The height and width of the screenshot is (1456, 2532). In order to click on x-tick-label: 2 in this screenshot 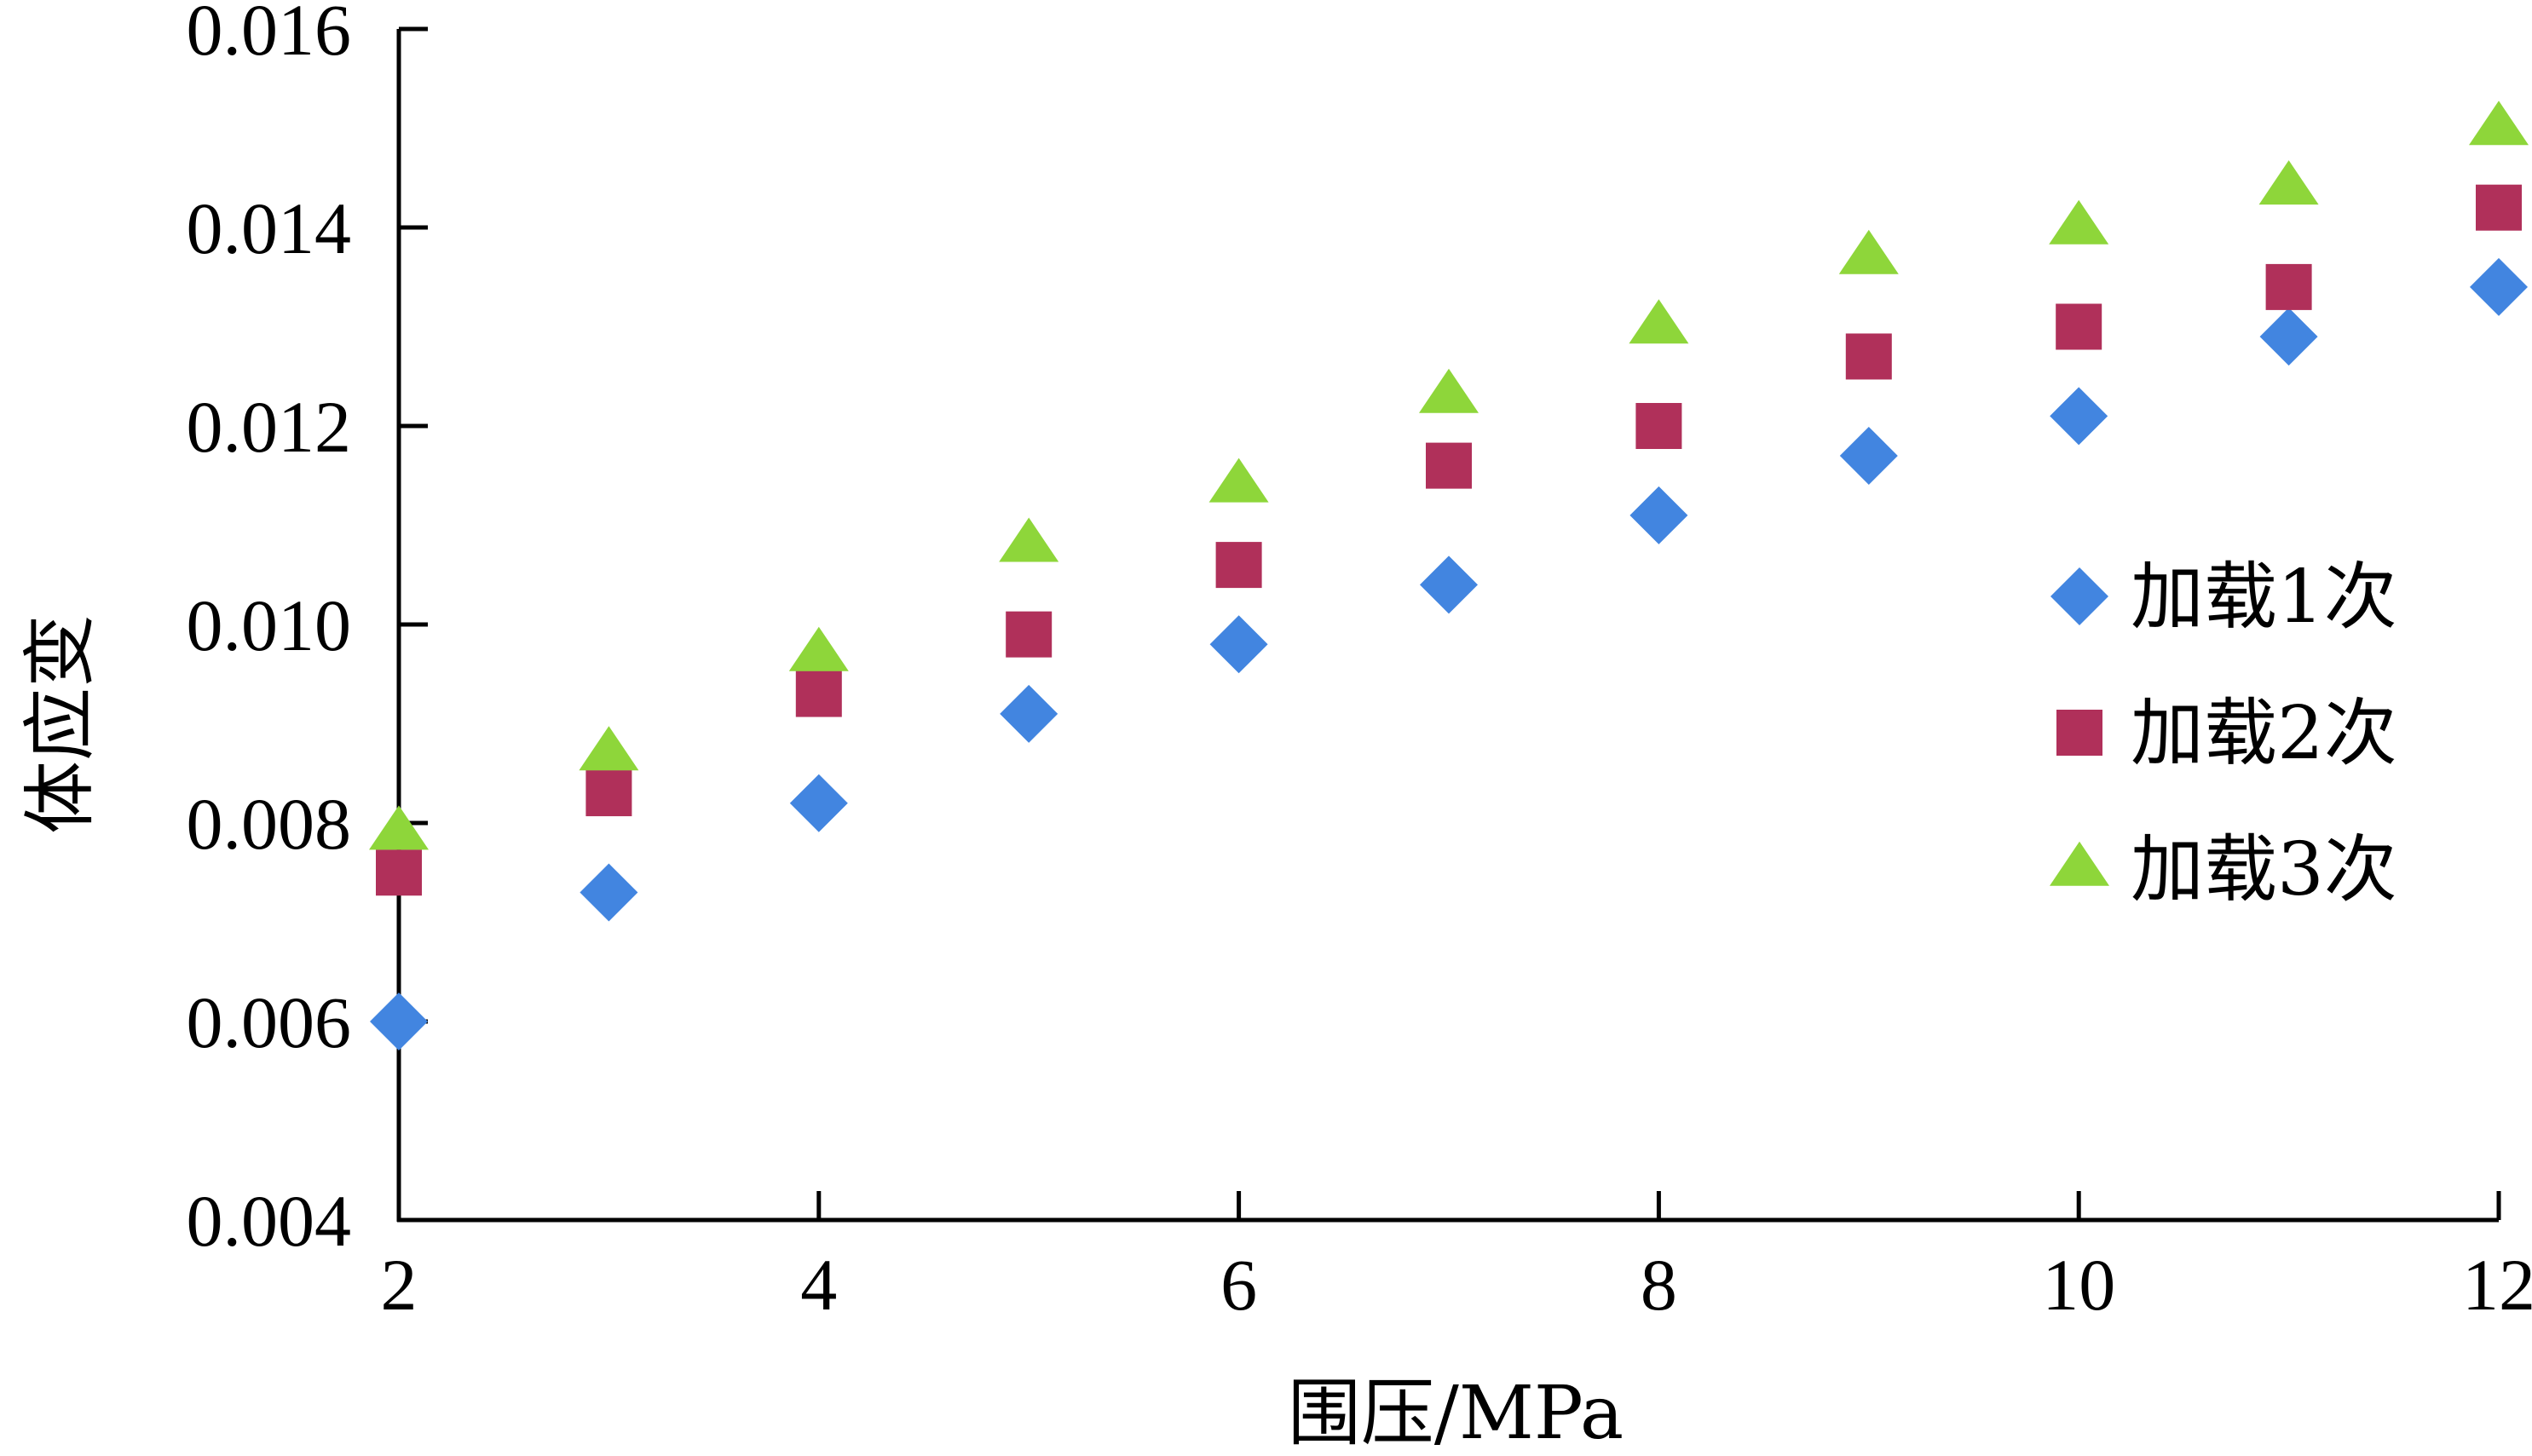, I will do `click(400, 1285)`.